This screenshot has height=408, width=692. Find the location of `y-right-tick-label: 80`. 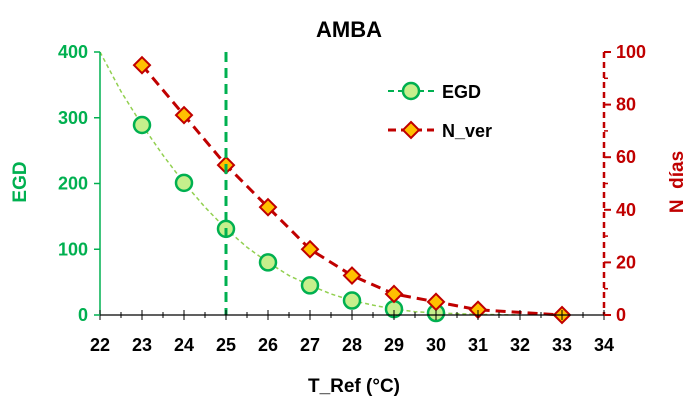

y-right-tick-label: 80 is located at coordinates (626, 105).